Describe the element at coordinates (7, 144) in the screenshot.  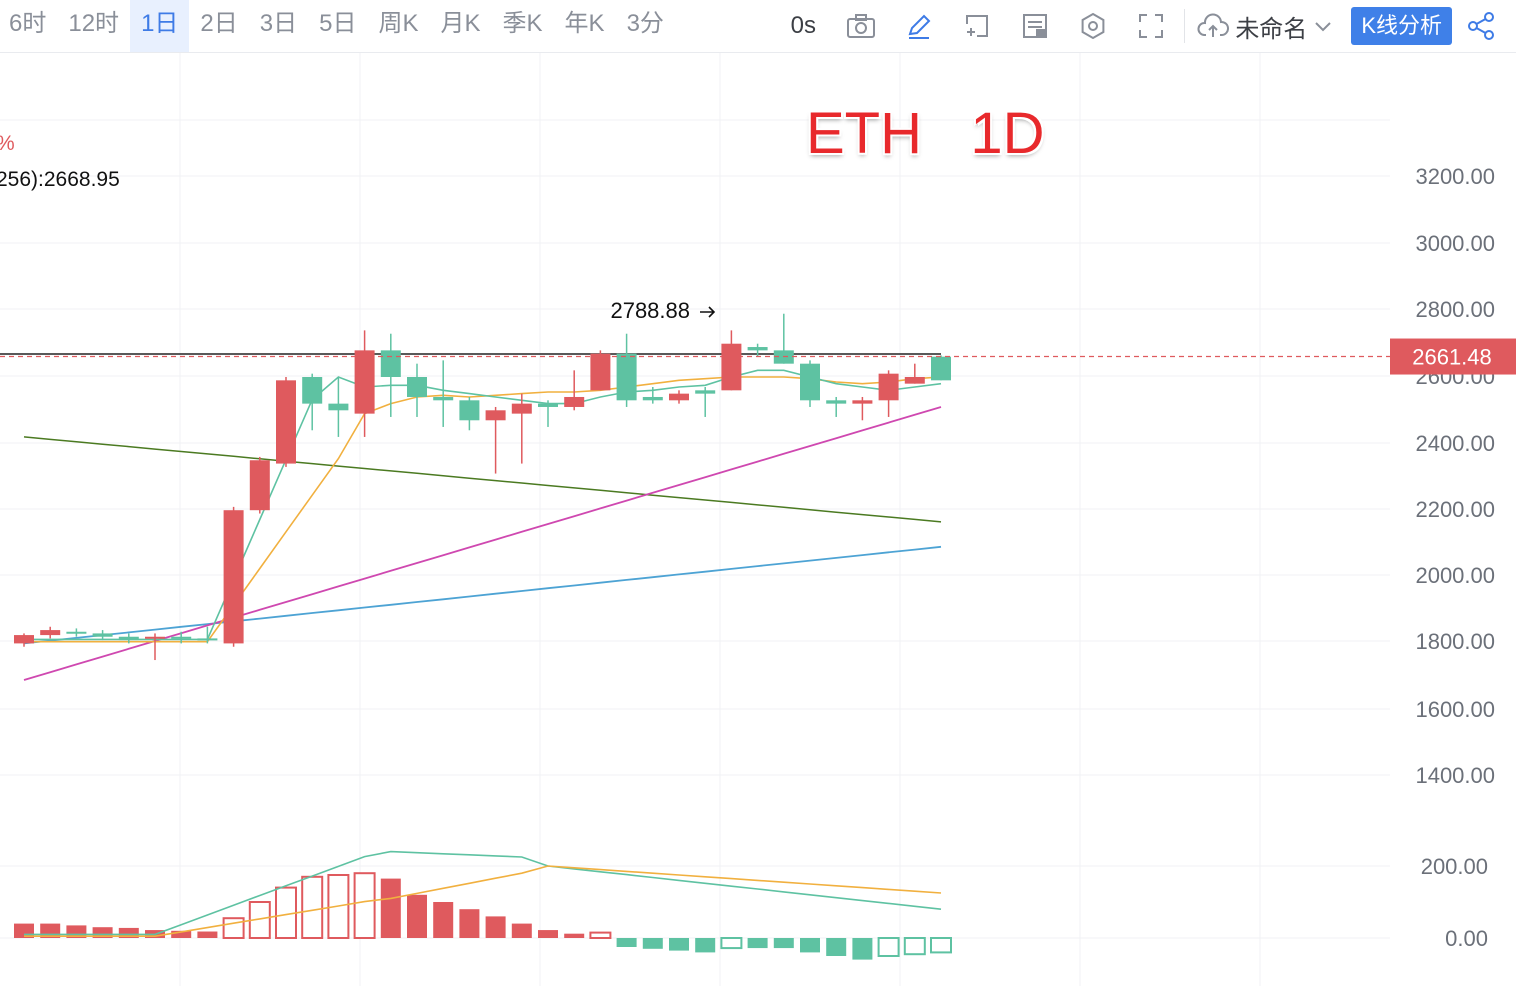
I see `legend-percent: %` at that location.